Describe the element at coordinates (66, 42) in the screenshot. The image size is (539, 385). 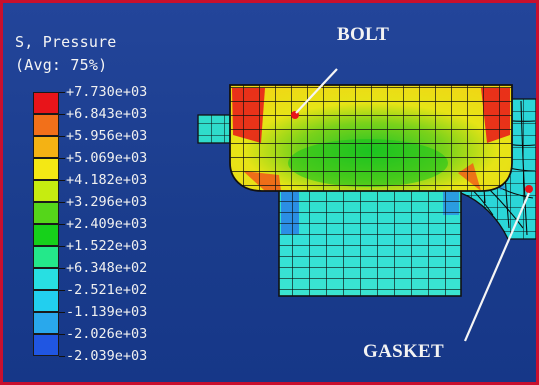
I see `legend-title: S, Pressure` at that location.